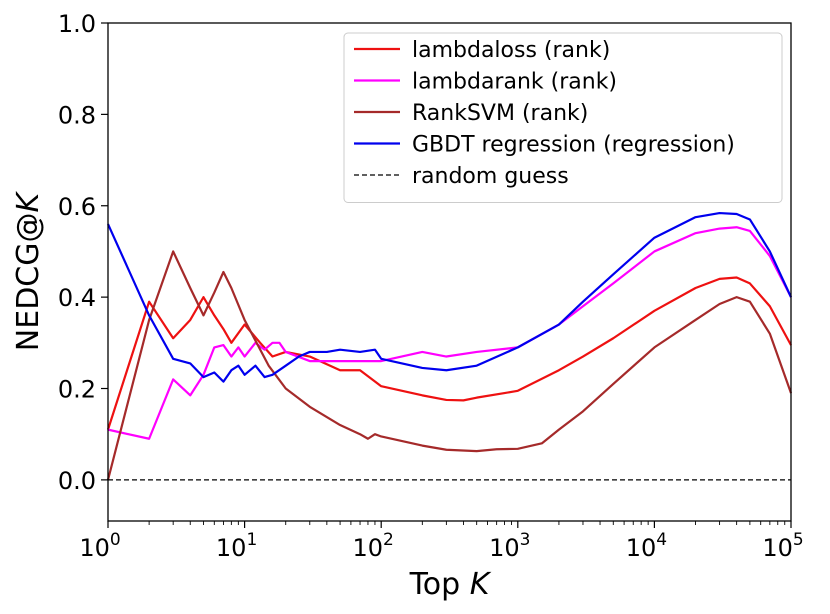 The height and width of the screenshot is (614, 830). What do you see at coordinates (77, 481) in the screenshot?
I see `y-tick-label-0: 0.0` at bounding box center [77, 481].